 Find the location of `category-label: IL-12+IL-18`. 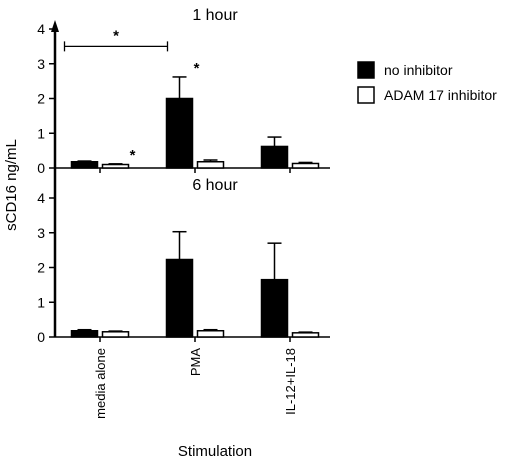

category-label: IL-12+IL-18 is located at coordinates (290, 381).